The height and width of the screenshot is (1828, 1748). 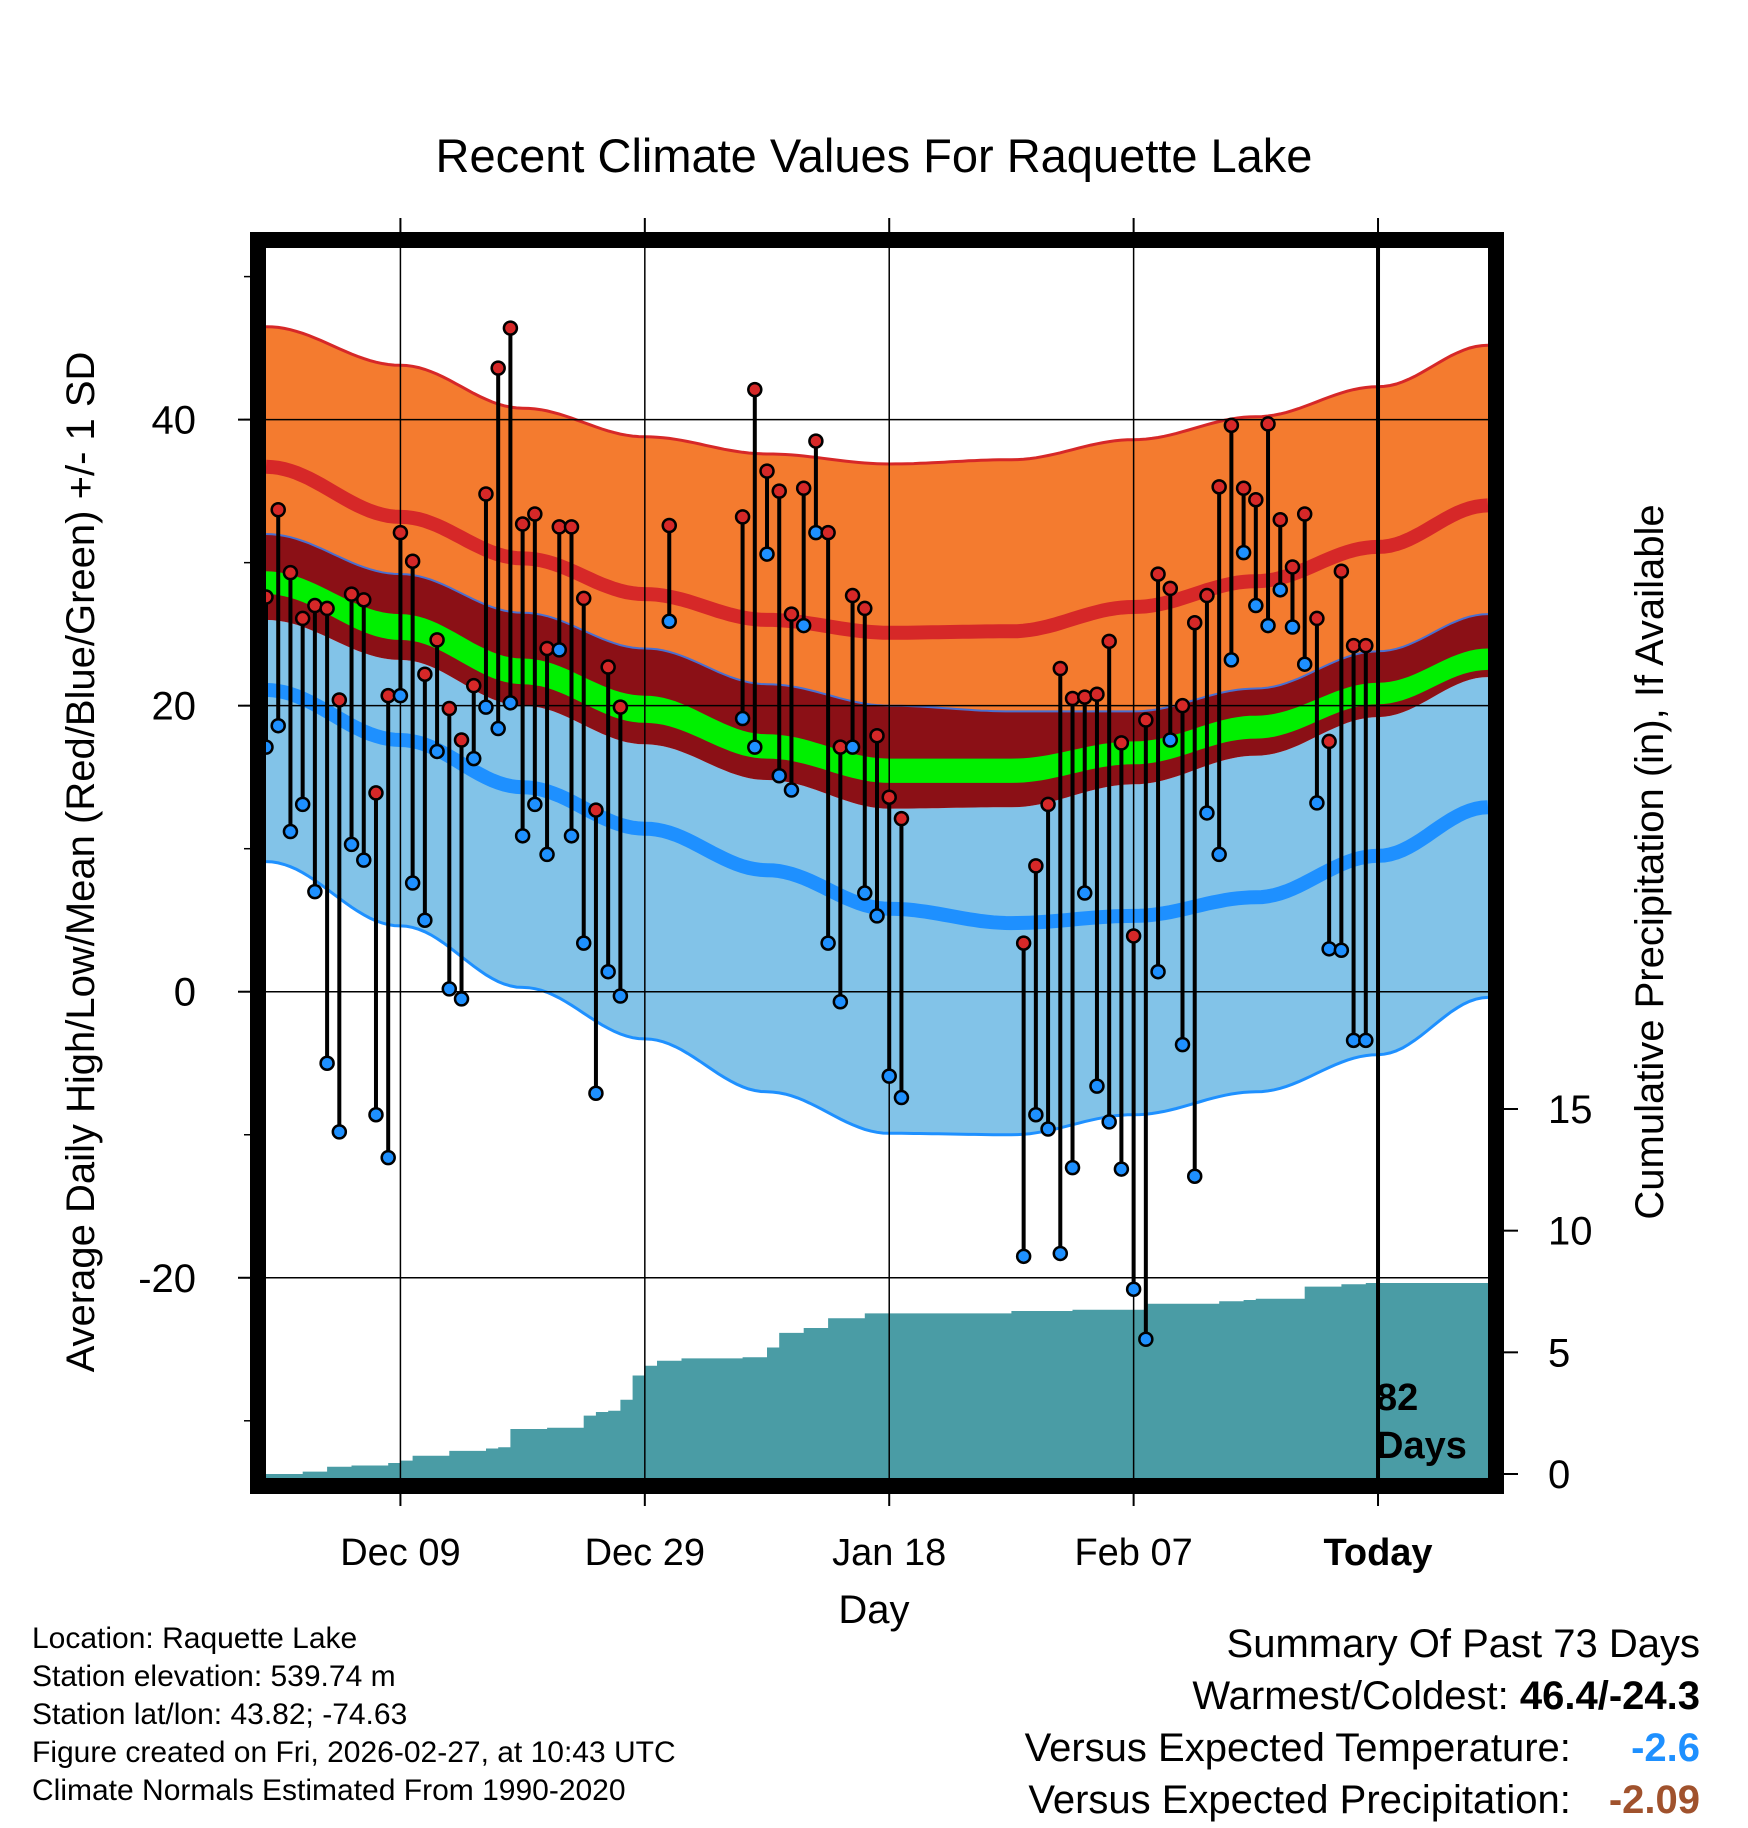 What do you see at coordinates (1570, 1110) in the screenshot?
I see `y2-tick-label: 15` at bounding box center [1570, 1110].